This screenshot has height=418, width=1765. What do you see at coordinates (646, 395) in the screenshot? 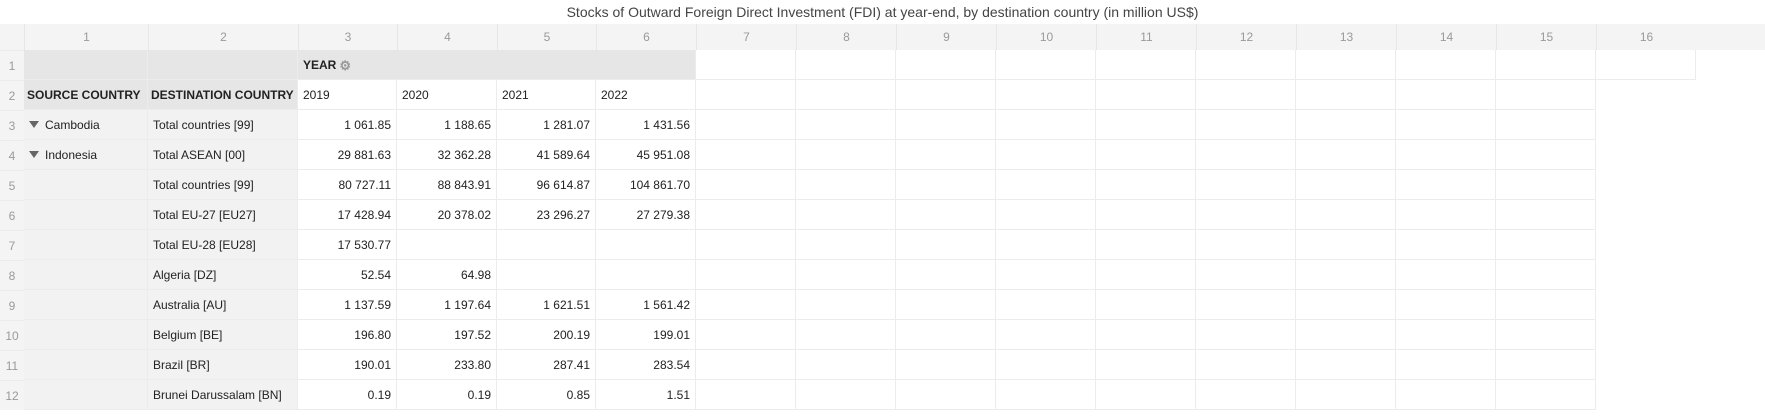
I see `value-cell: 1.51` at bounding box center [646, 395].